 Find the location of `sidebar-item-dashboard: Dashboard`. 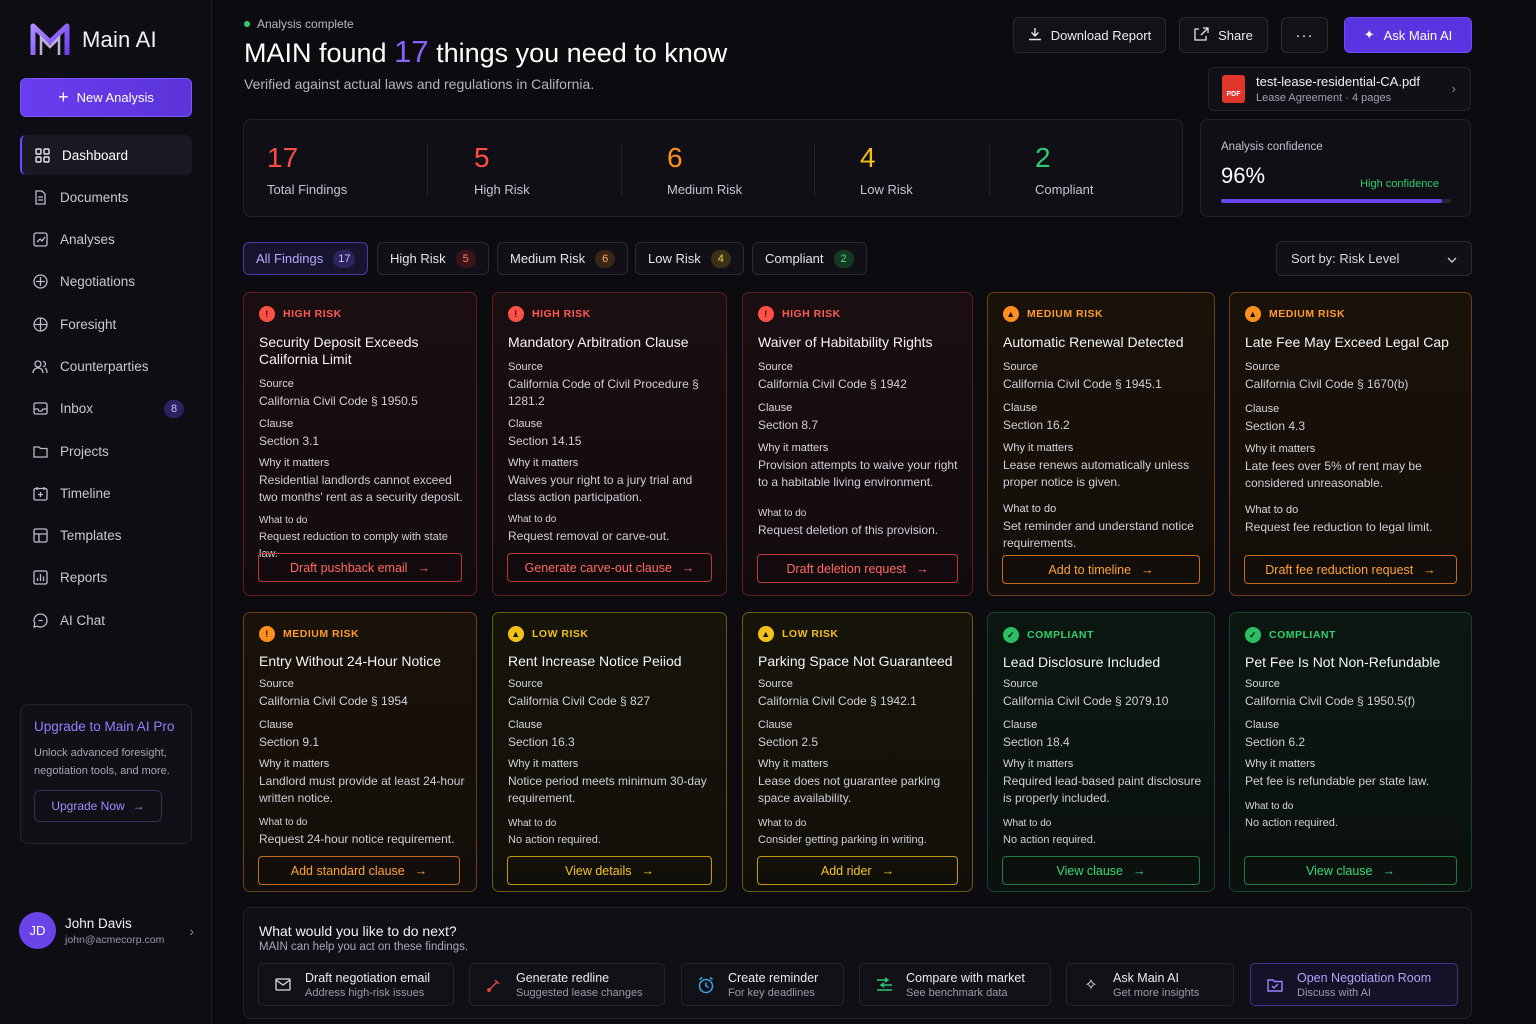

sidebar-item-dashboard: Dashboard is located at coordinates (106, 155).